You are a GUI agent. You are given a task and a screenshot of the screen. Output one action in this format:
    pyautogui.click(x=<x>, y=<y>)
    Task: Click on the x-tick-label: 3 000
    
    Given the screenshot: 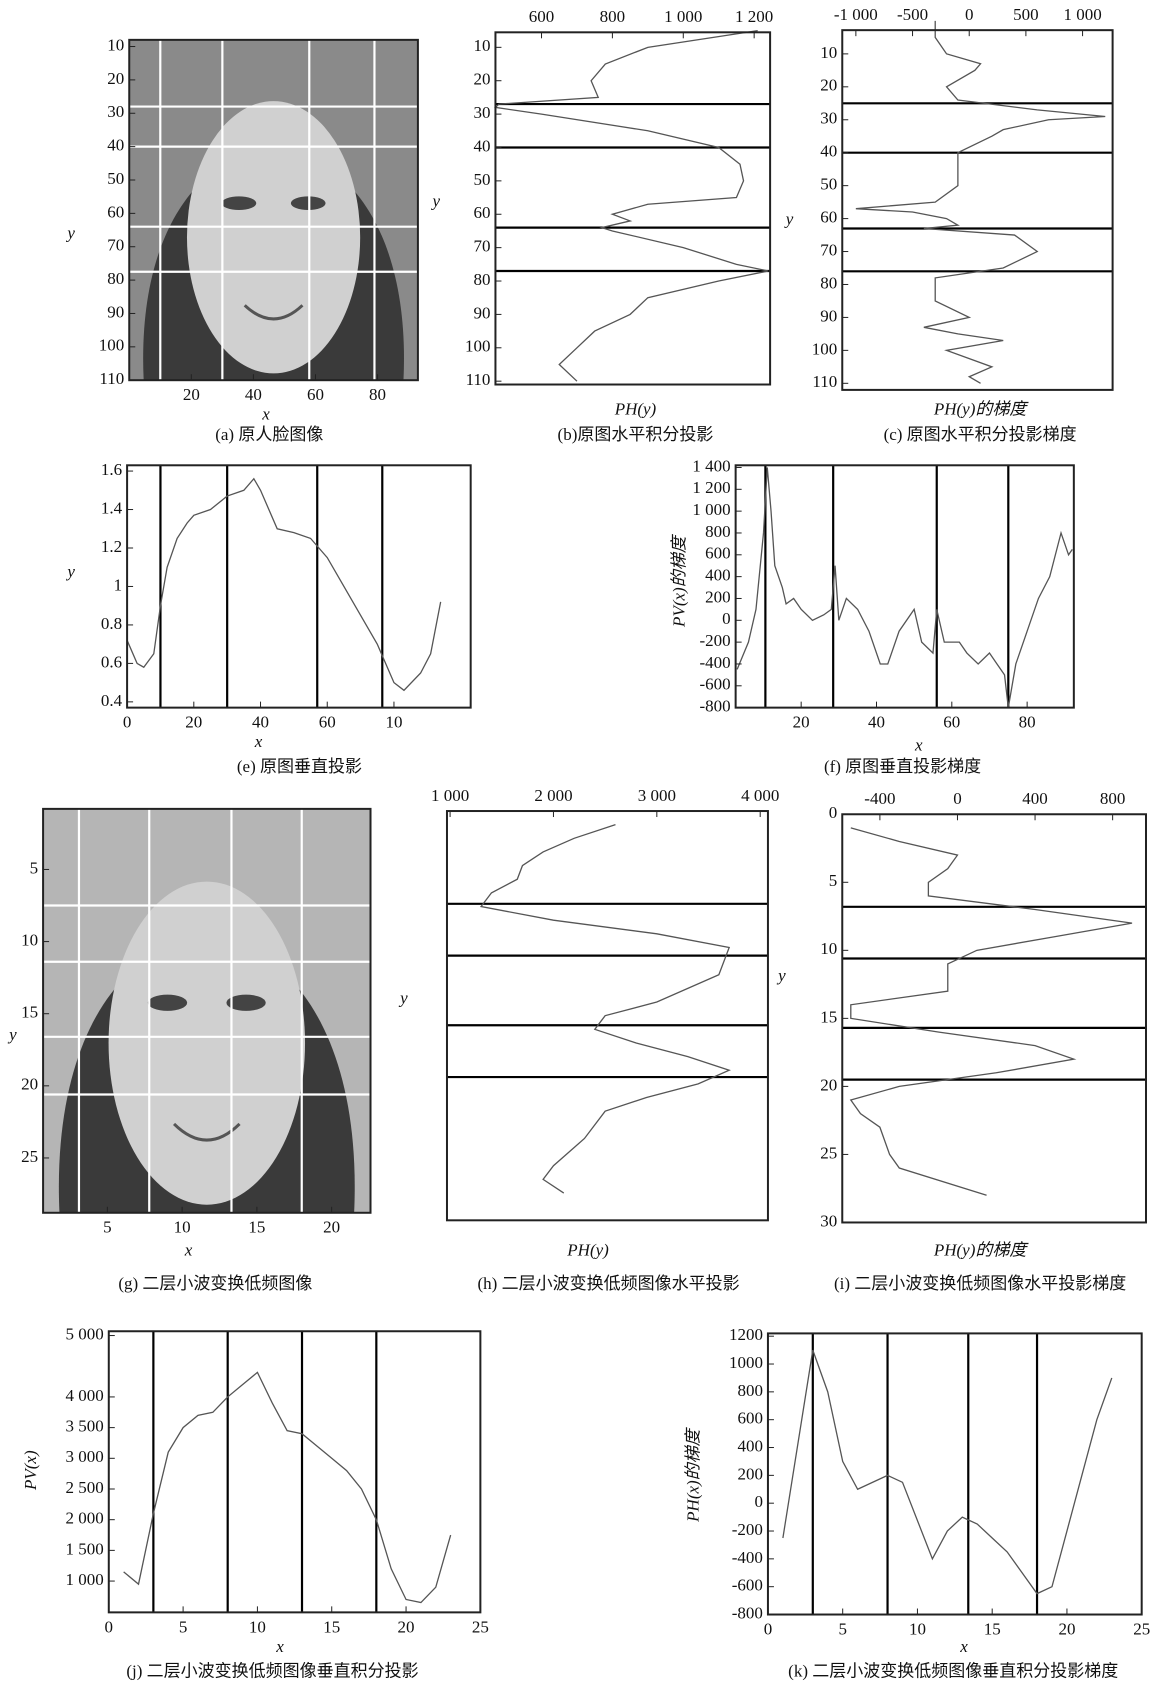 What is the action you would take?
    pyautogui.click(x=657, y=795)
    